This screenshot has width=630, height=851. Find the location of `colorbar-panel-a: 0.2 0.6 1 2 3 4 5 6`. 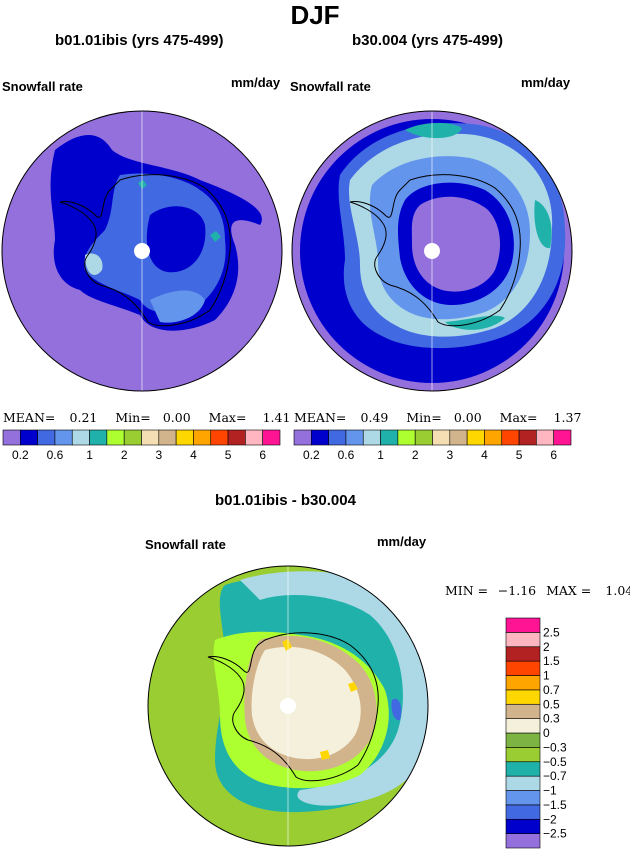

colorbar-panel-a: 0.2 0.6 1 2 3 4 5 6 is located at coordinates (141, 445).